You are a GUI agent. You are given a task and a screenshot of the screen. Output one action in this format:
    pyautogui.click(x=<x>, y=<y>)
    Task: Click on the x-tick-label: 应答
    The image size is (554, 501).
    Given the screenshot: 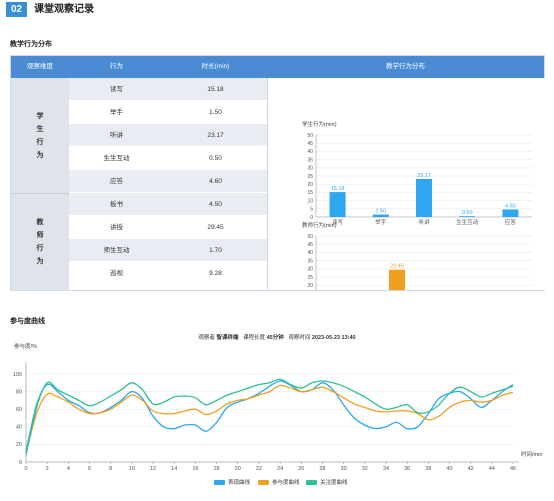 What is the action you would take?
    pyautogui.click(x=511, y=222)
    